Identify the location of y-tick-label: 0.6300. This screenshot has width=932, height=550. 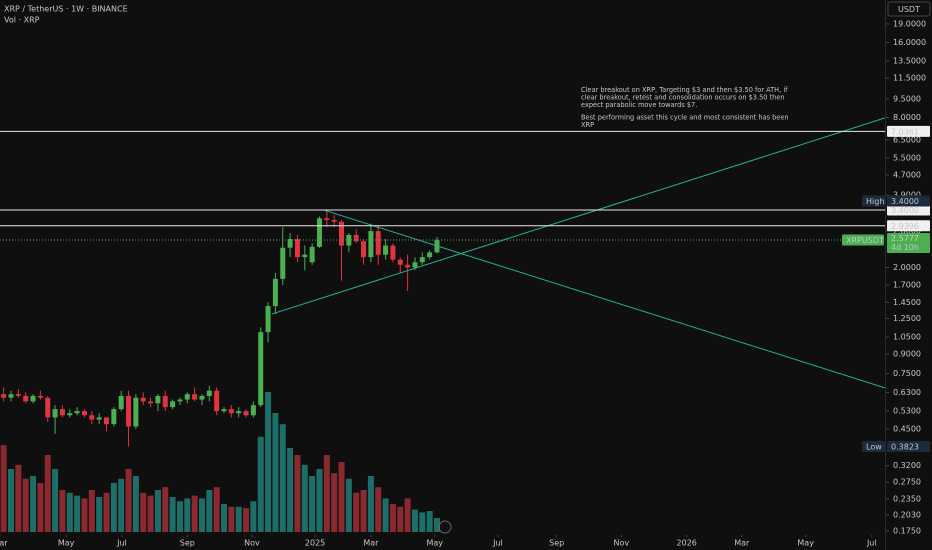
(907, 392).